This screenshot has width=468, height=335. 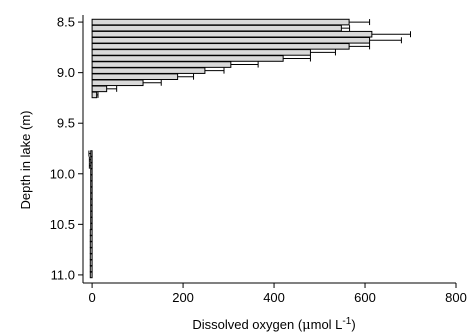 What do you see at coordinates (25, 160) in the screenshot?
I see `y-axis-title: Depth in lake (m)` at bounding box center [25, 160].